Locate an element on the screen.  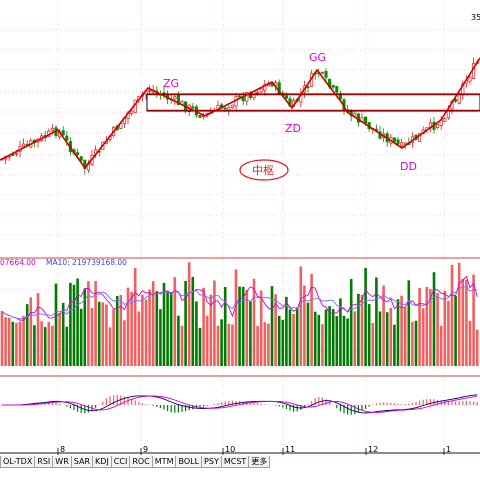
tab-cci: CCI is located at coordinates (120, 462).